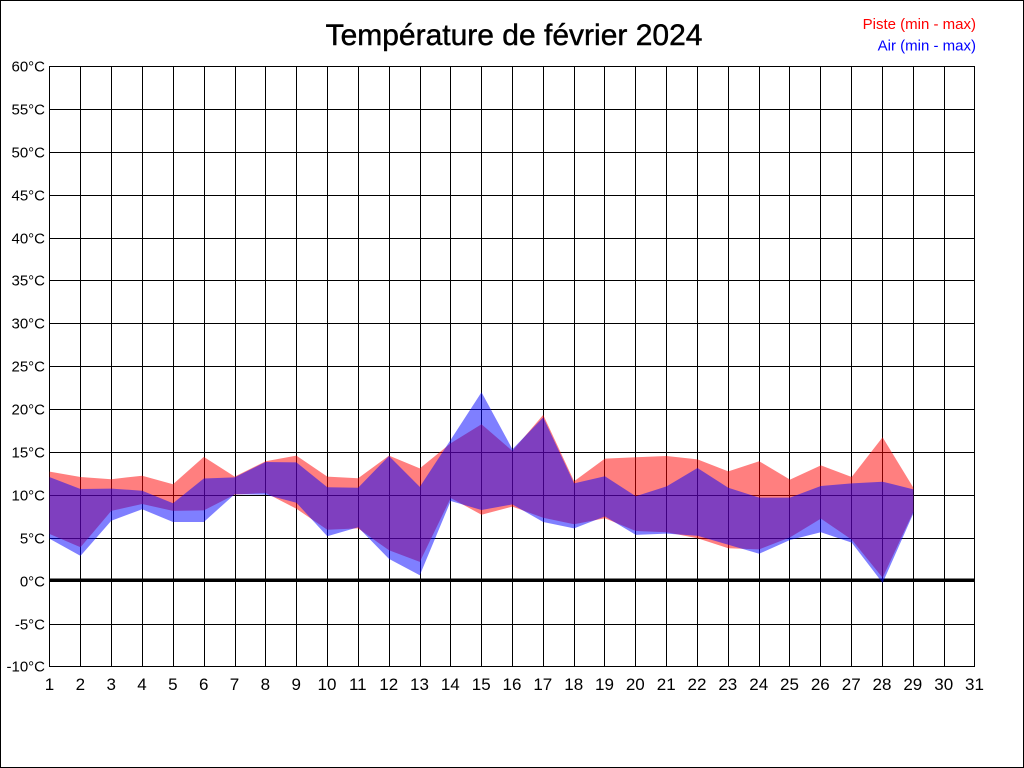 The height and width of the screenshot is (768, 1024). Describe the element at coordinates (28, 239) in the screenshot. I see `svg-text: 40°C` at that location.